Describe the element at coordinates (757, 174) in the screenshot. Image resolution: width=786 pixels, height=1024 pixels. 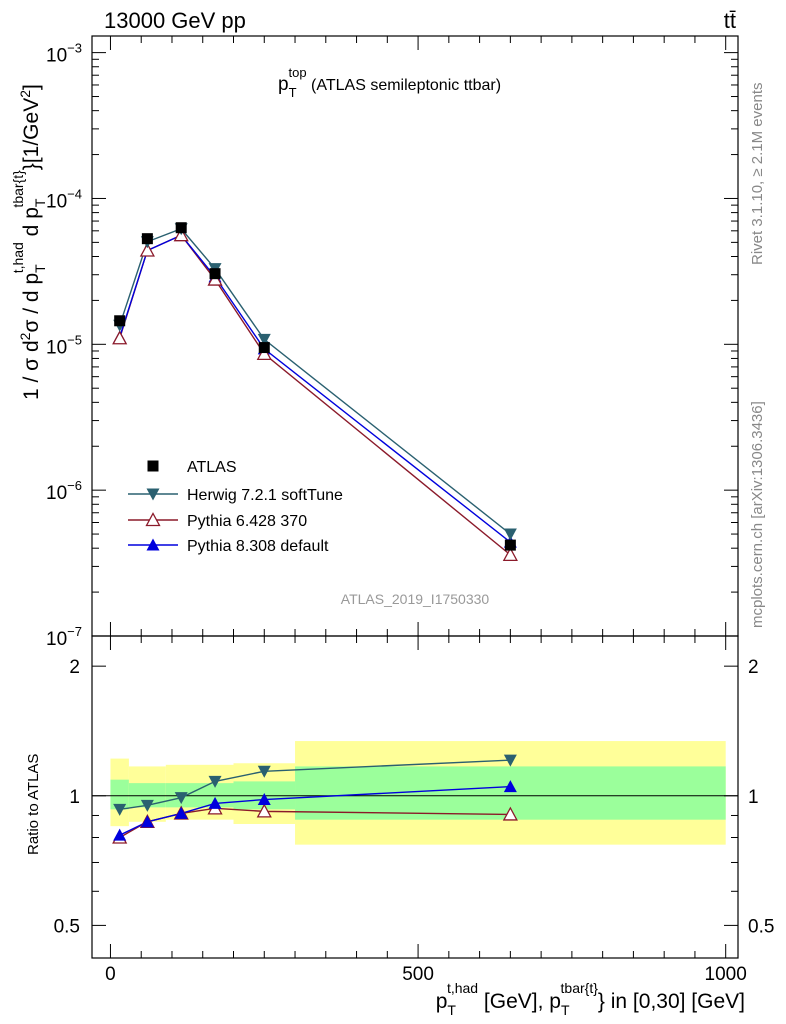
I see `rivet-label: Rivet 3.1.10, ≥ 2.1M events` at that location.